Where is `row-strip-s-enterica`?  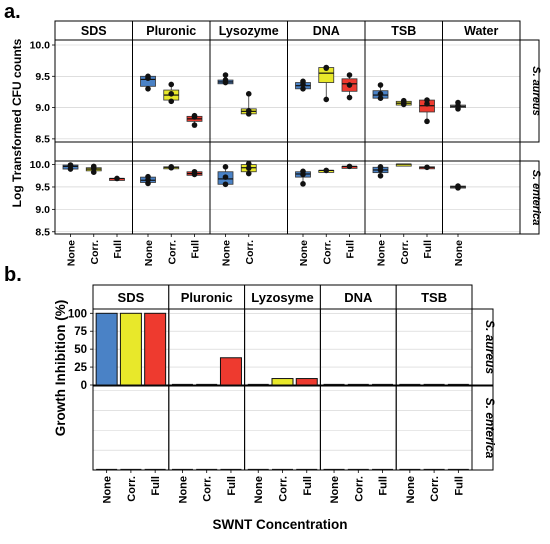
row-strip-s-enterica is located at coordinates (529, 197).